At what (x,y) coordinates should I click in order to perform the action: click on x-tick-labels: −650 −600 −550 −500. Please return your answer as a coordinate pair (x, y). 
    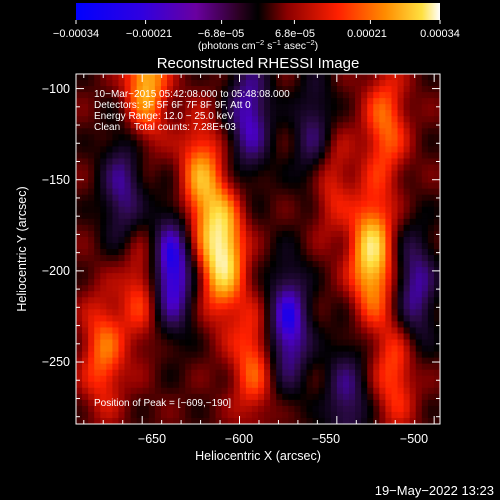
    Looking at the image, I should click on (283, 439).